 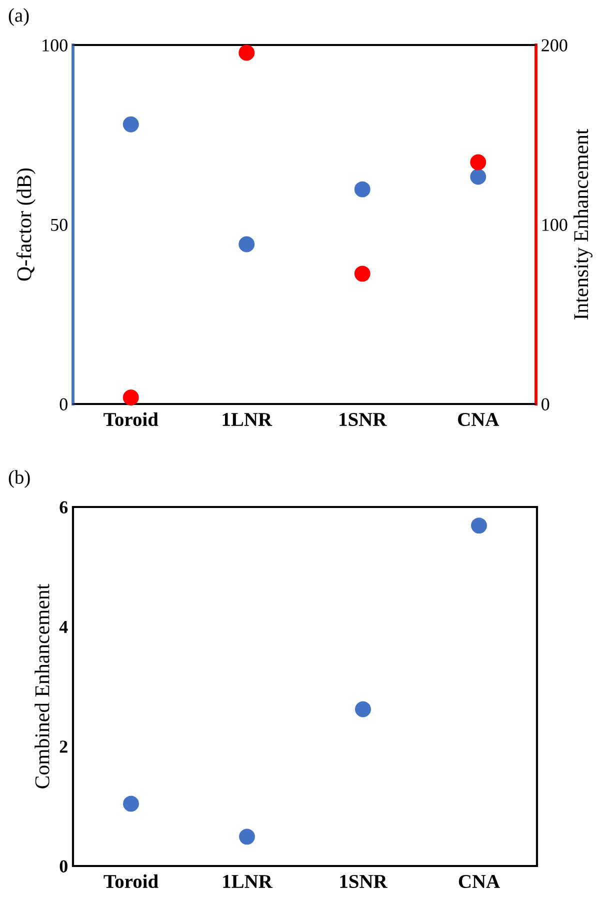 What do you see at coordinates (63, 627) in the screenshot?
I see `y-tick-label: 4` at bounding box center [63, 627].